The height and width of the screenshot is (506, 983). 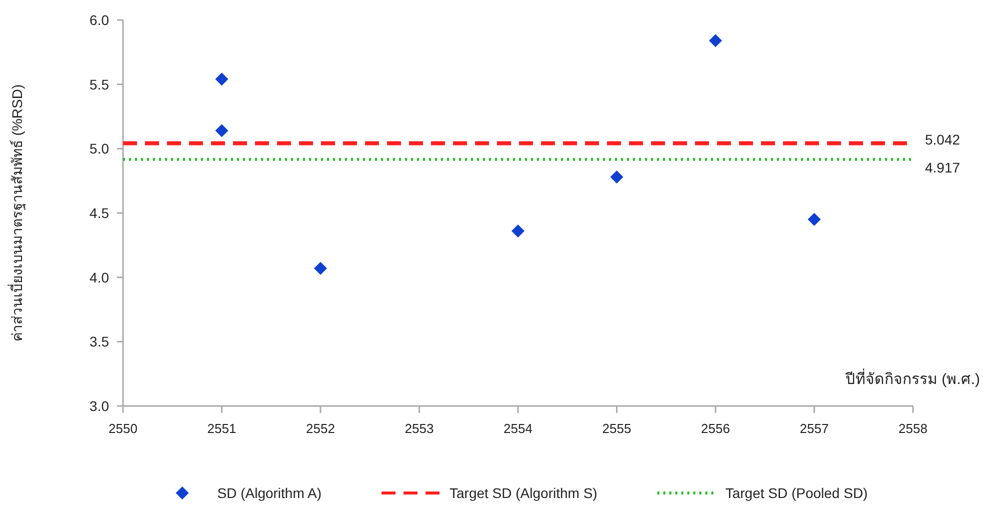 What do you see at coordinates (617, 428) in the screenshot?
I see `x-tick-label: 2555` at bounding box center [617, 428].